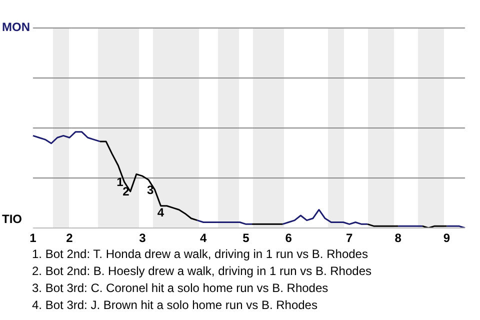  What do you see at coordinates (175, 305) in the screenshot?
I see `text: 4. Bot 3rd: J. Brown hit a solo home run vs B. Rhodes` at bounding box center [175, 305].